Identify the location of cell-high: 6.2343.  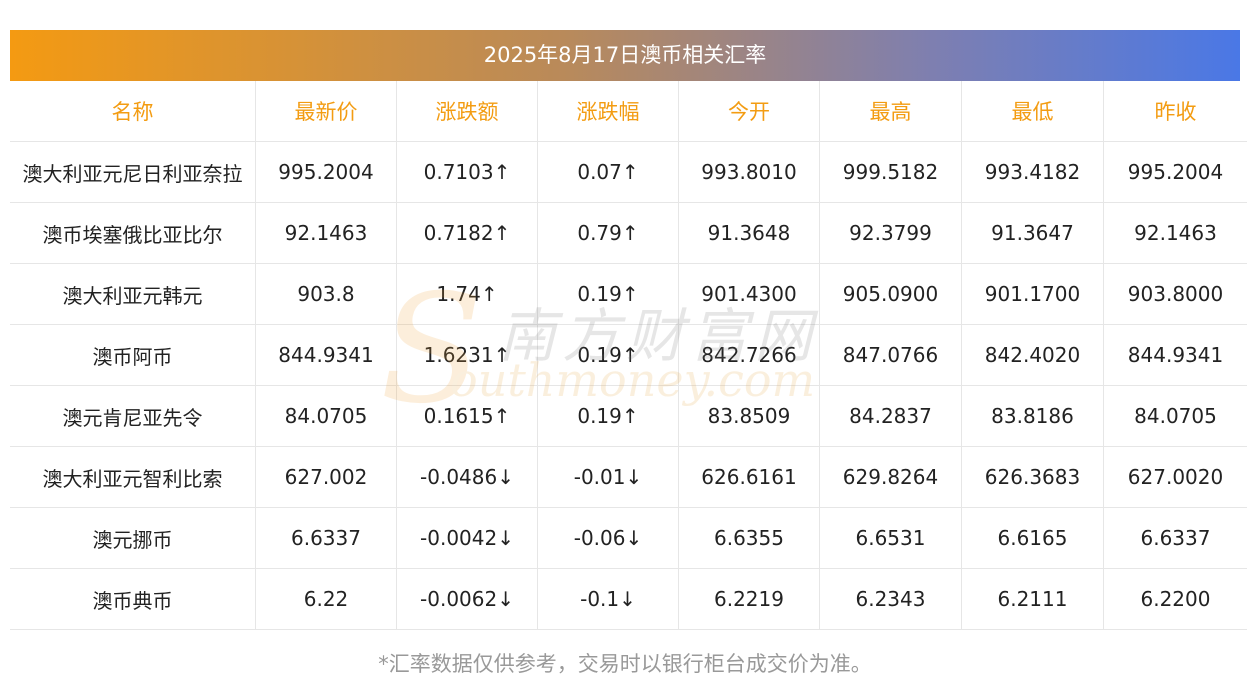
(890, 599).